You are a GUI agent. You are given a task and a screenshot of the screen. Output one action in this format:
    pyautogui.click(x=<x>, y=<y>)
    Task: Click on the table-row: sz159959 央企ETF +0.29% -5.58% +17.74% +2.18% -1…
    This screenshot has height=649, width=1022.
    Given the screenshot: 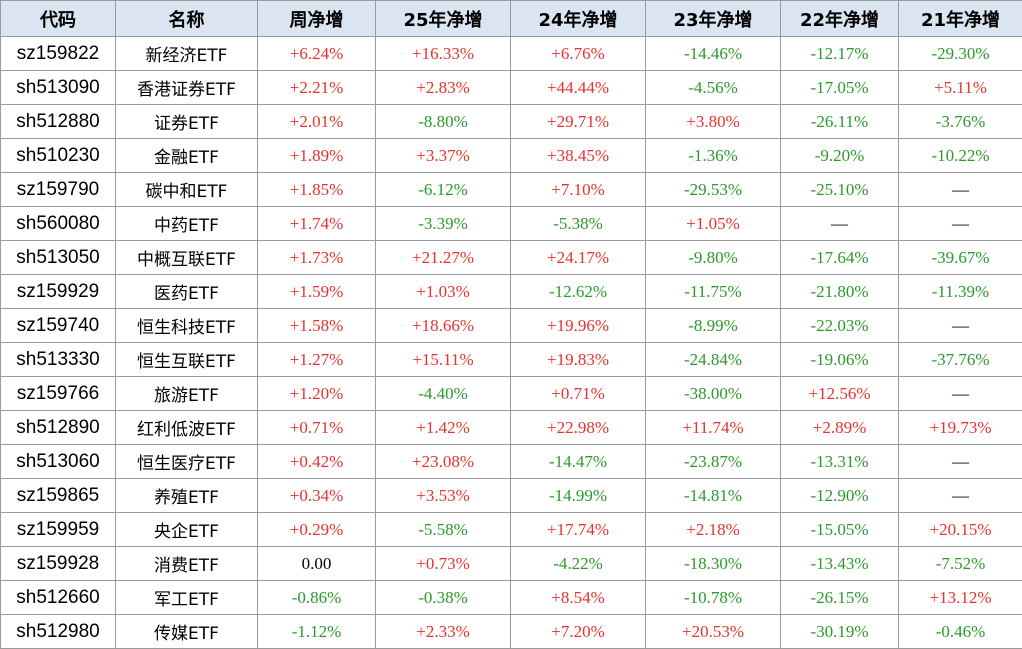 What is the action you would take?
    pyautogui.click(x=511, y=529)
    